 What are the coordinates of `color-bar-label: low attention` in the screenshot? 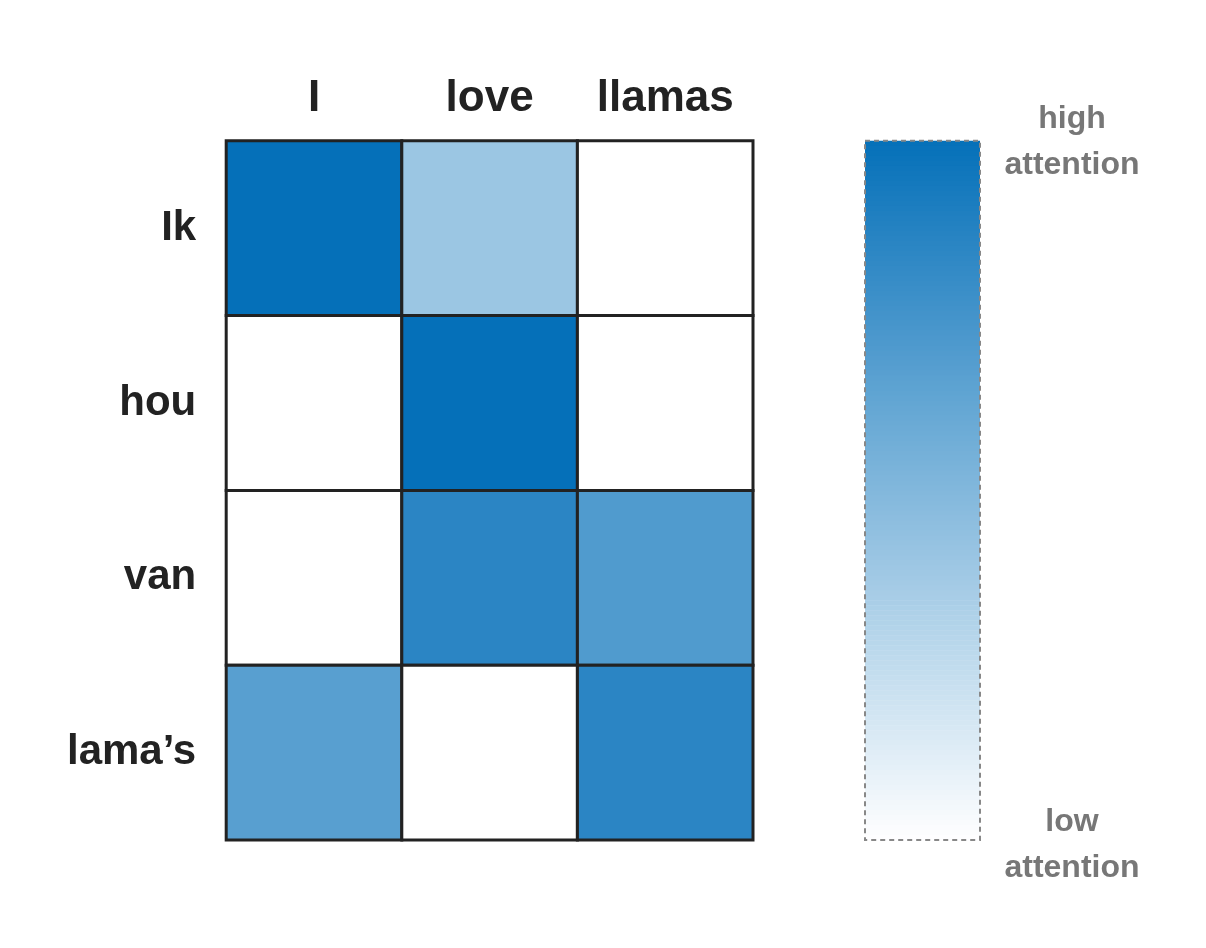 It's located at (1072, 842).